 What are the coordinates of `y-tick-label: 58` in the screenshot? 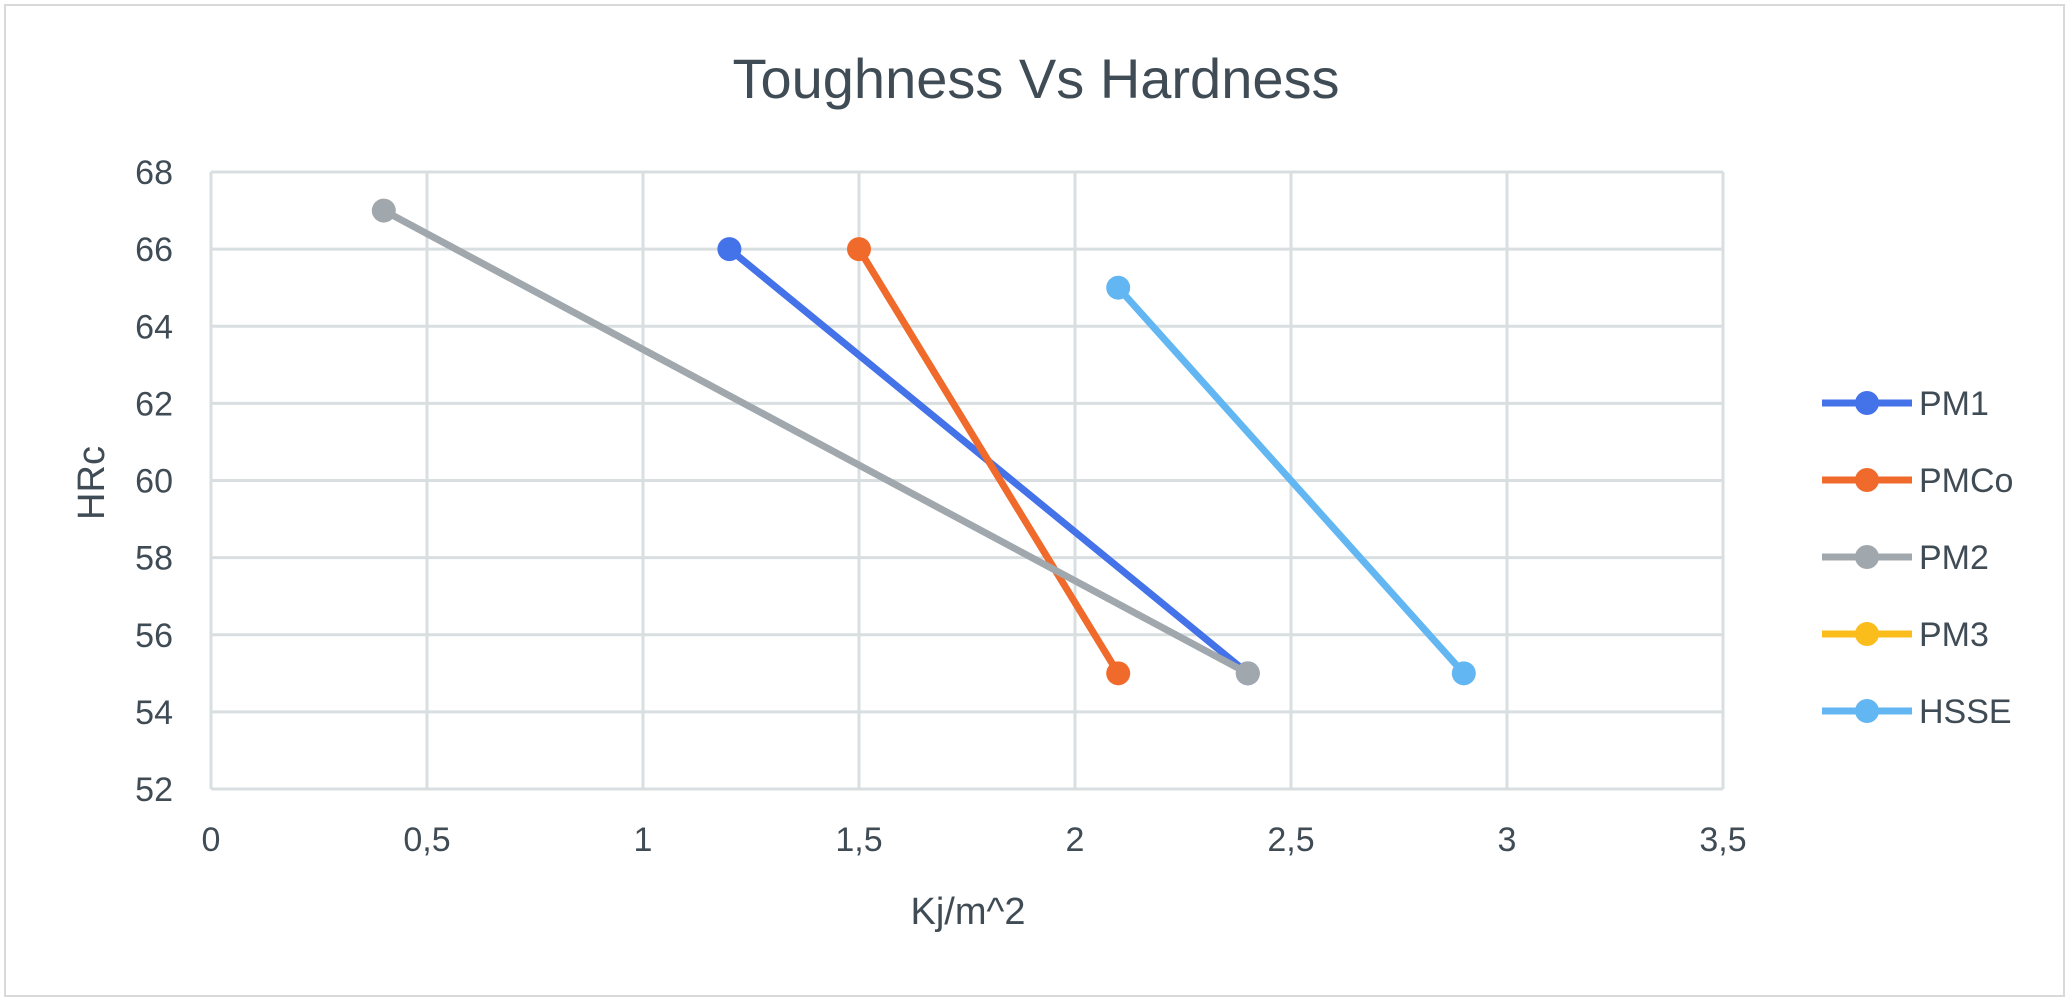 It's located at (154, 559).